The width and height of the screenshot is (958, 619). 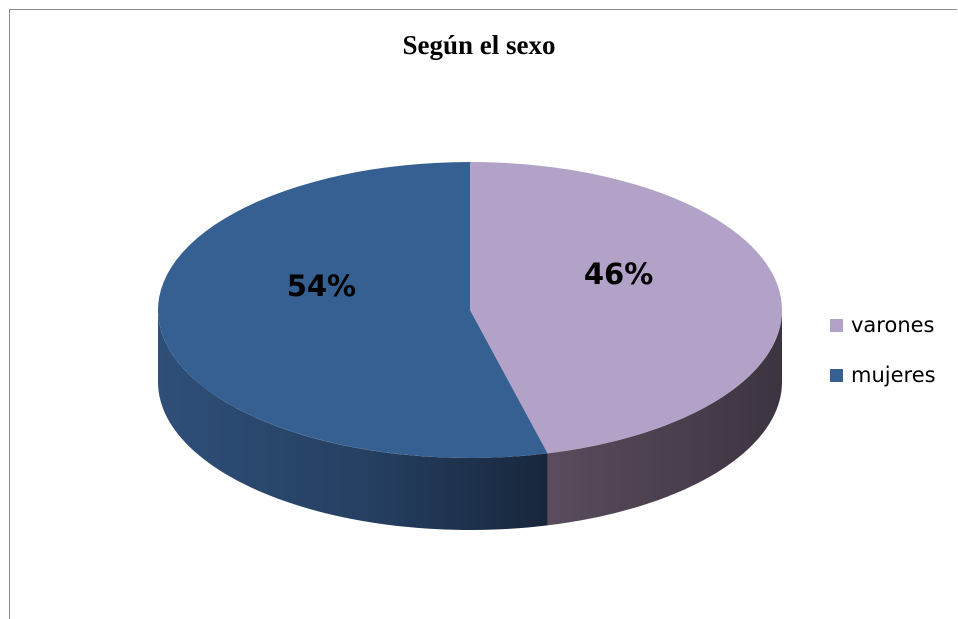 I want to click on data-label-varones: 46%, so click(x=618, y=274).